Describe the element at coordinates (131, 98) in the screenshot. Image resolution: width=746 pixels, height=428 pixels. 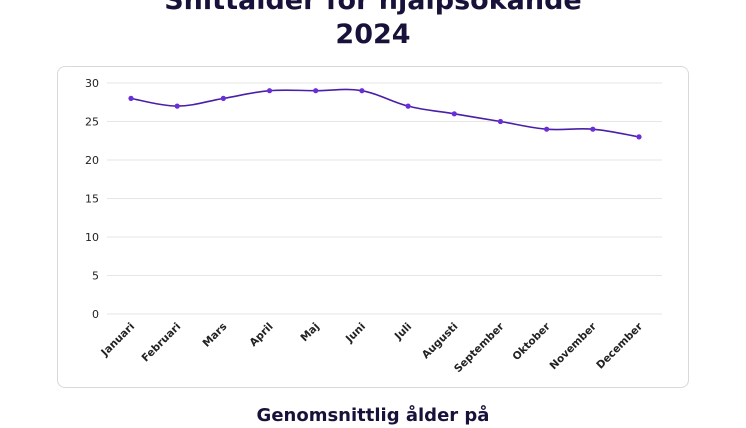
I see `data-point-januari` at that location.